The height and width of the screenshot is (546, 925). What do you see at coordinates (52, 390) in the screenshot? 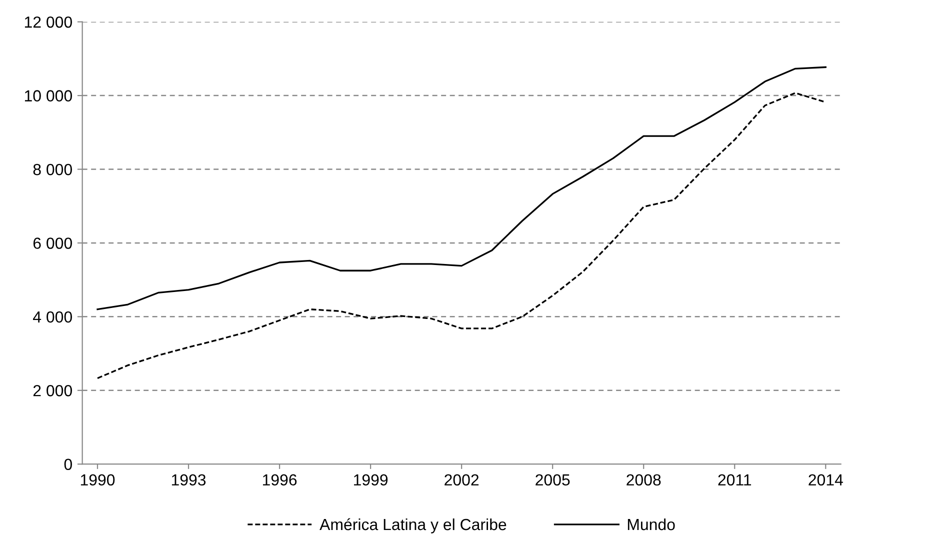
I see `y-tick-label: 2 000` at bounding box center [52, 390].